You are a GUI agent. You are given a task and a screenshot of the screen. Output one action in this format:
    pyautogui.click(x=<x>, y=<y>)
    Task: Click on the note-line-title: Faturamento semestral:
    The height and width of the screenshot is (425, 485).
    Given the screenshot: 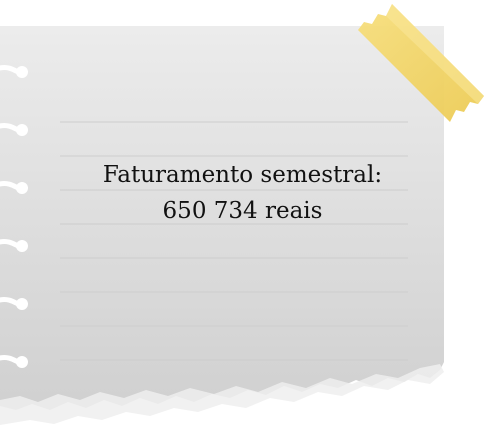 What is the action you would take?
    pyautogui.click(x=242, y=175)
    